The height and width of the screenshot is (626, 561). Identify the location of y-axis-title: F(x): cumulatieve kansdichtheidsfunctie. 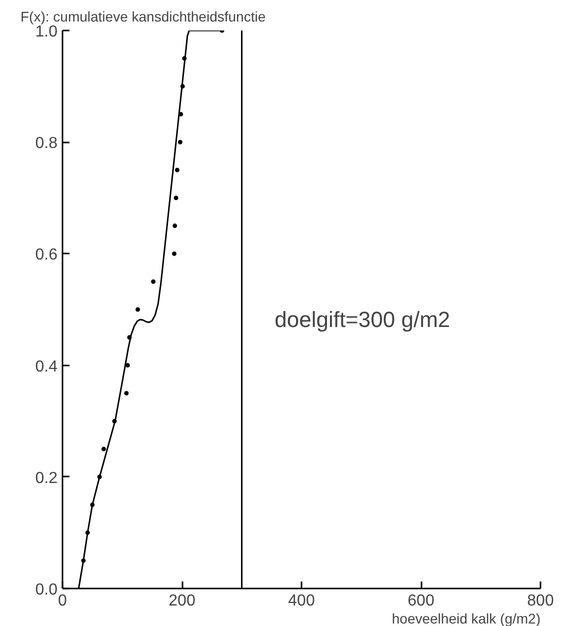
(143, 16).